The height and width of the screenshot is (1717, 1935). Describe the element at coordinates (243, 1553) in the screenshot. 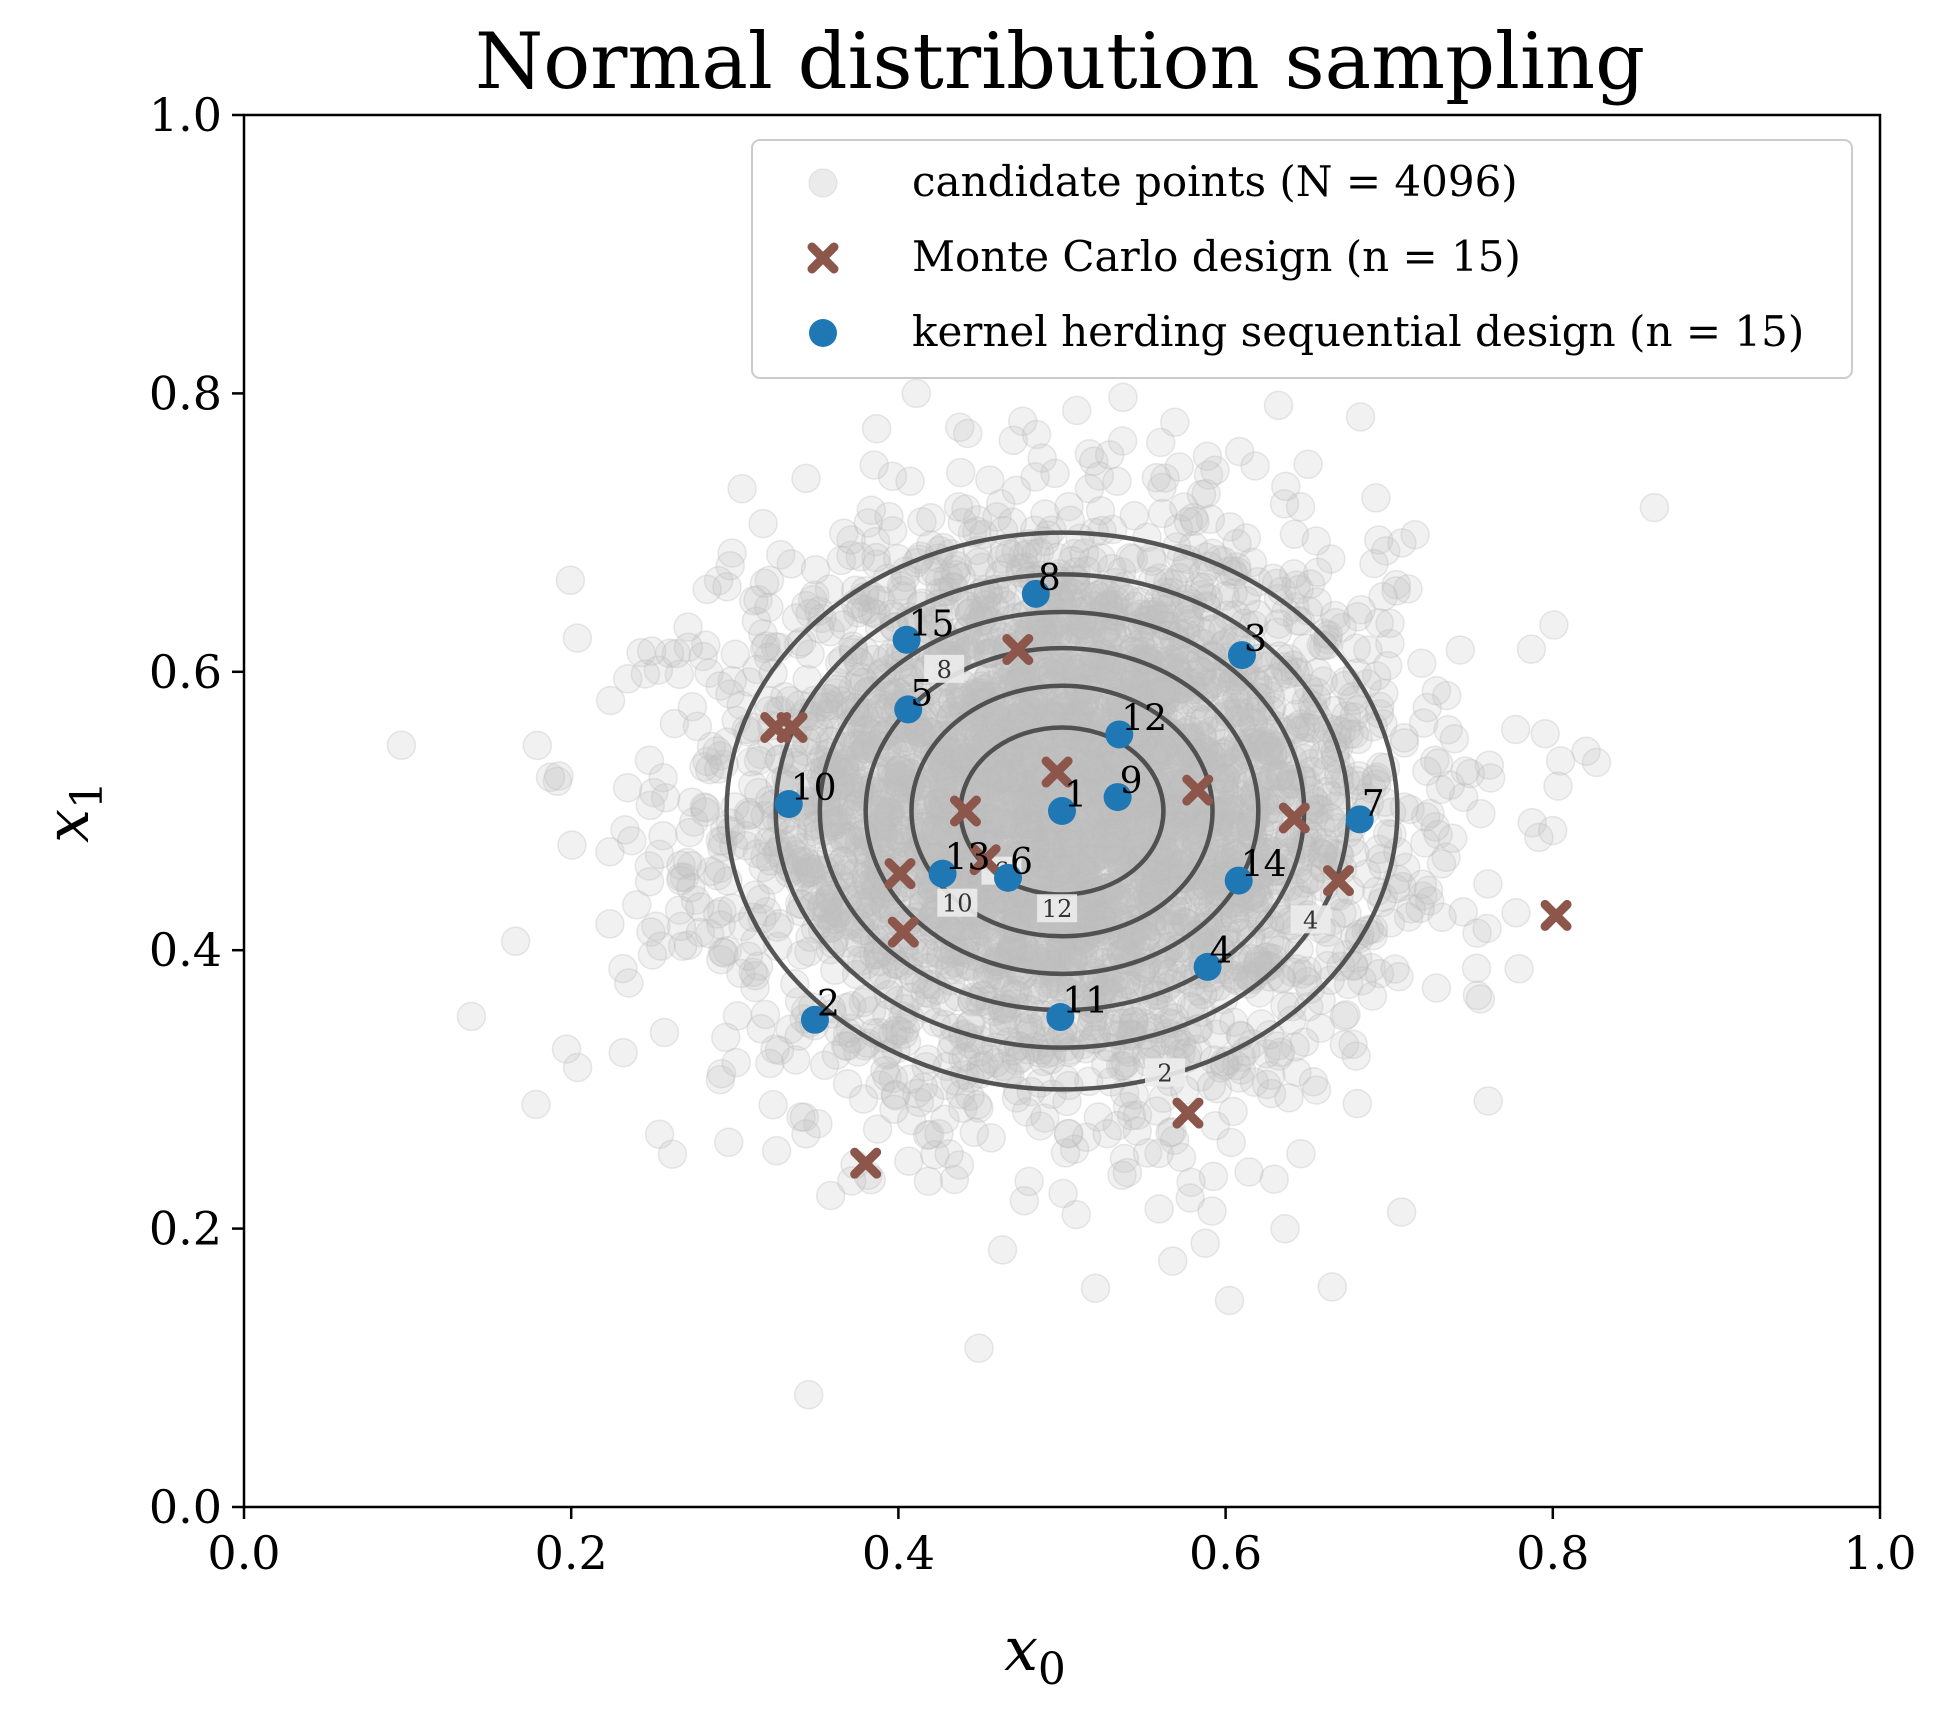

I see `x-tick-label: 0.0` at that location.